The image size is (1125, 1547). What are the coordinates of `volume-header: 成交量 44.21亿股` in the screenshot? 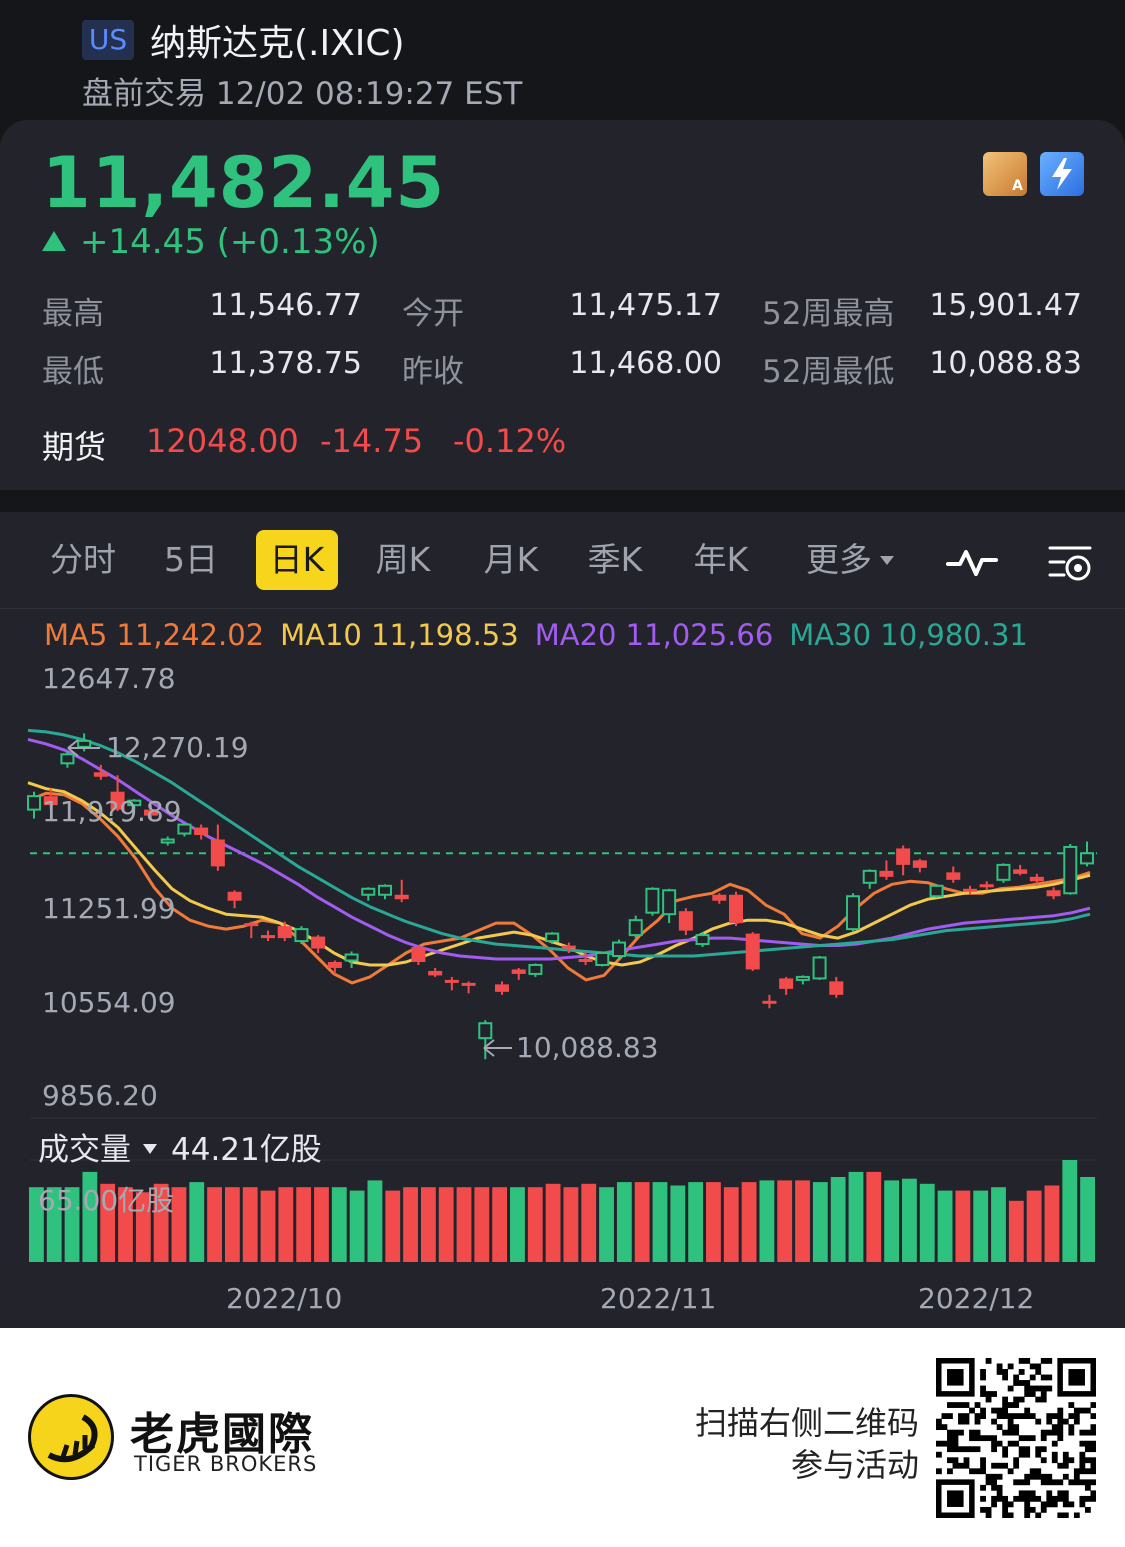 It's located at (180, 1146).